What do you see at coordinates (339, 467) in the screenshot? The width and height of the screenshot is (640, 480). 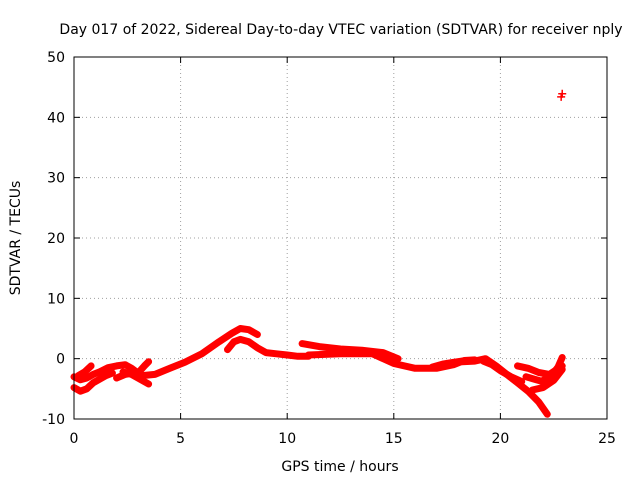 I see `x-axis-label: GPS time / hours` at bounding box center [339, 467].